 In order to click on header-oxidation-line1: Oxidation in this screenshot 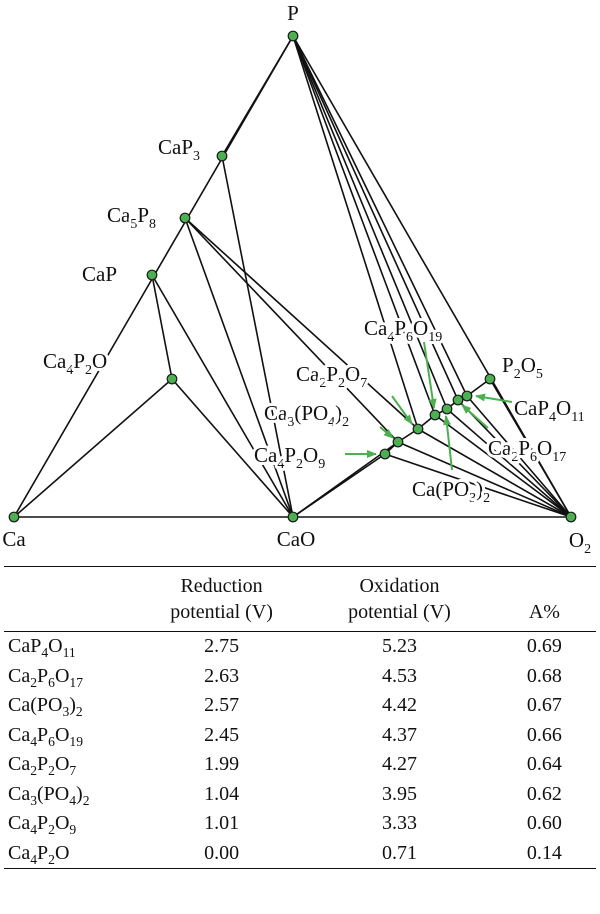, I will do `click(399, 586)`.